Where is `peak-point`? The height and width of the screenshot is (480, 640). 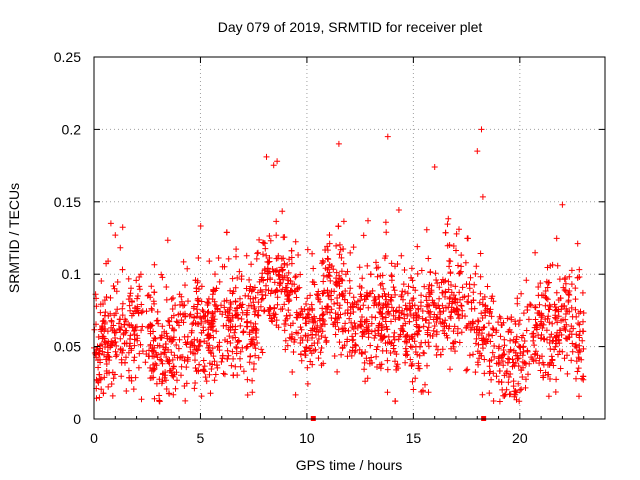 peak-point is located at coordinates (277, 161).